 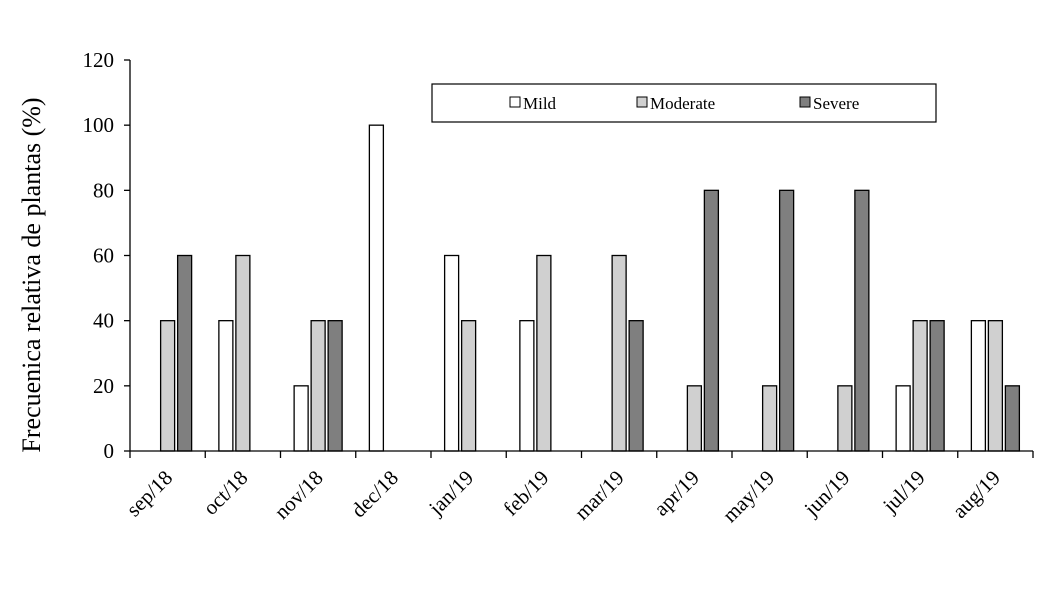 I want to click on legend-swatch-moderate, so click(x=642, y=102).